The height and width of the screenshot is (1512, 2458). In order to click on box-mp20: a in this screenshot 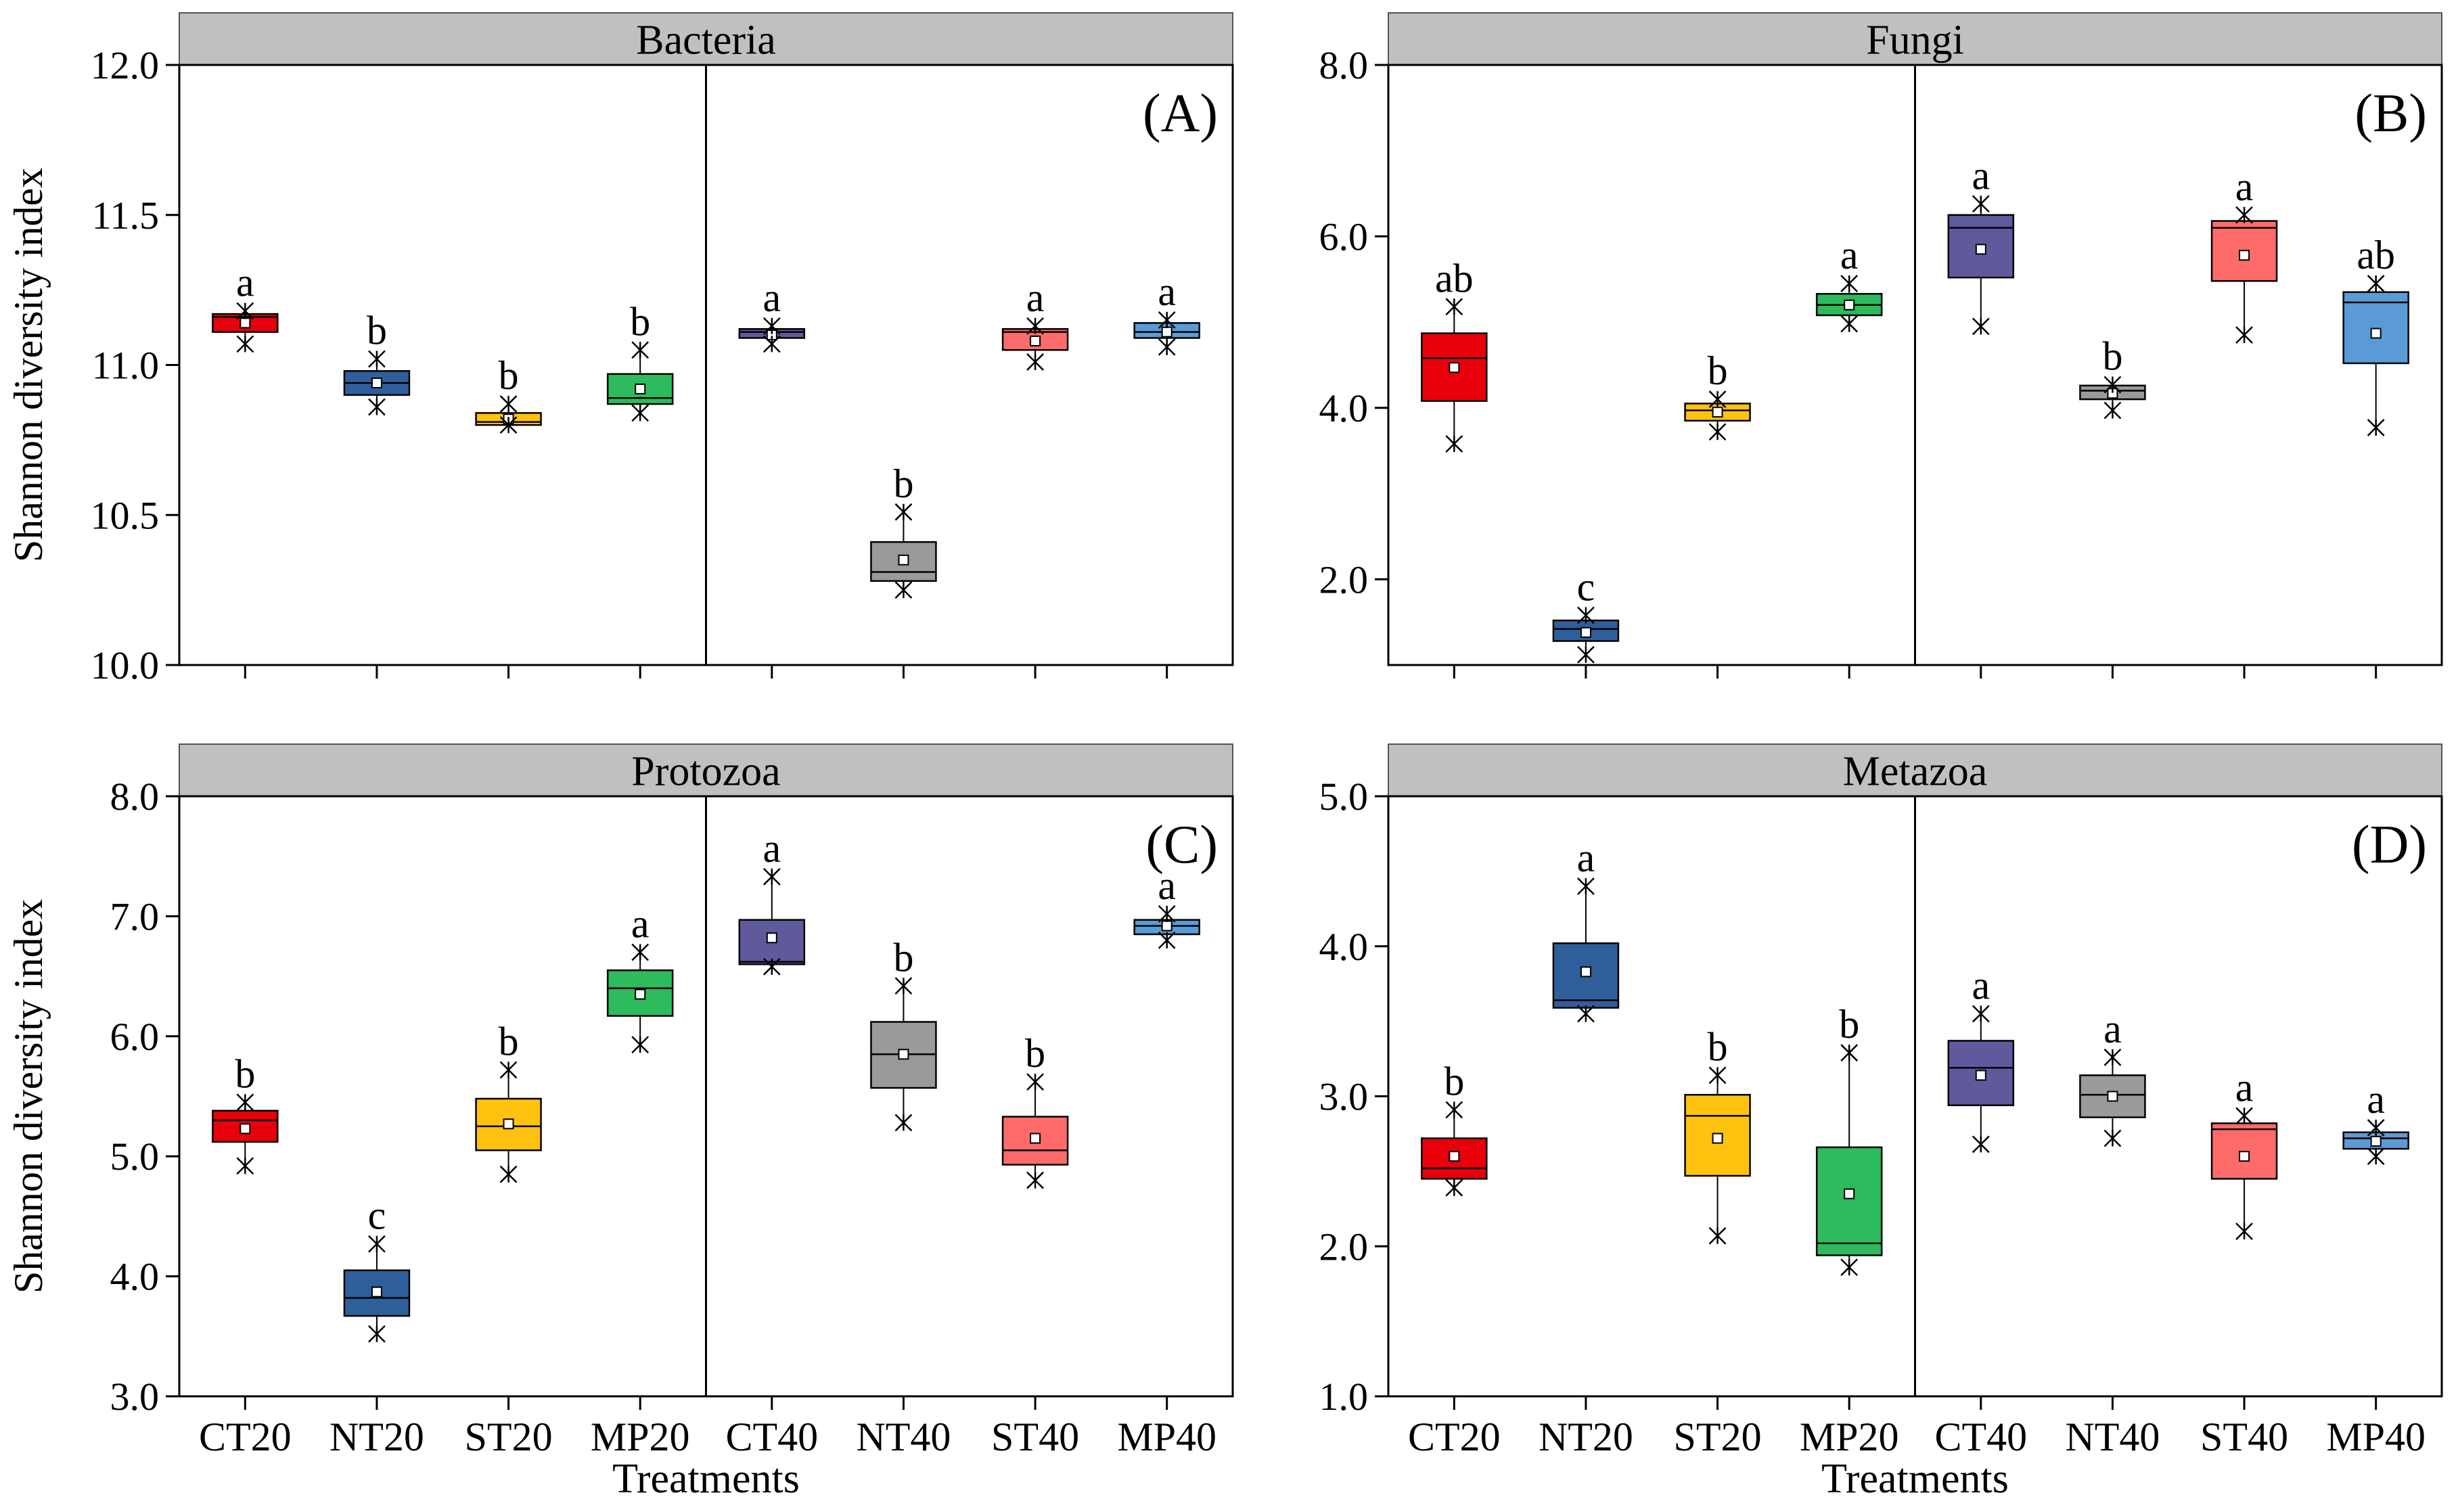, I will do `click(1849, 283)`.